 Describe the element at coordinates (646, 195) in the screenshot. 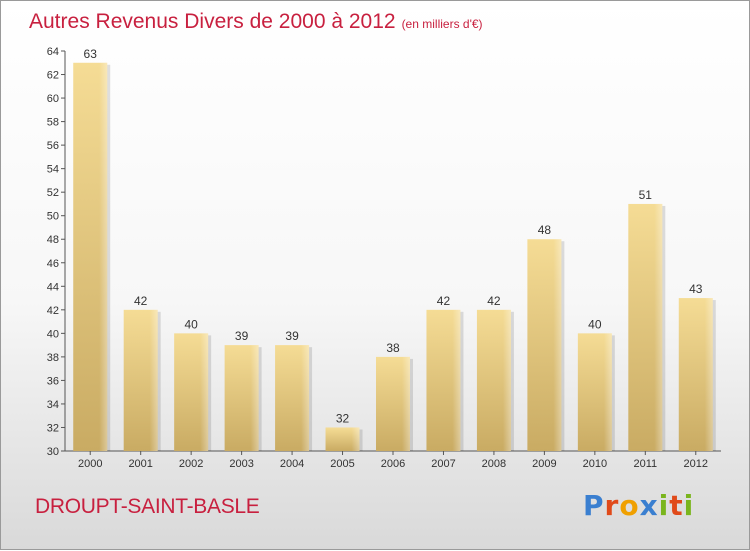

I see `bar-value-label: 51` at that location.